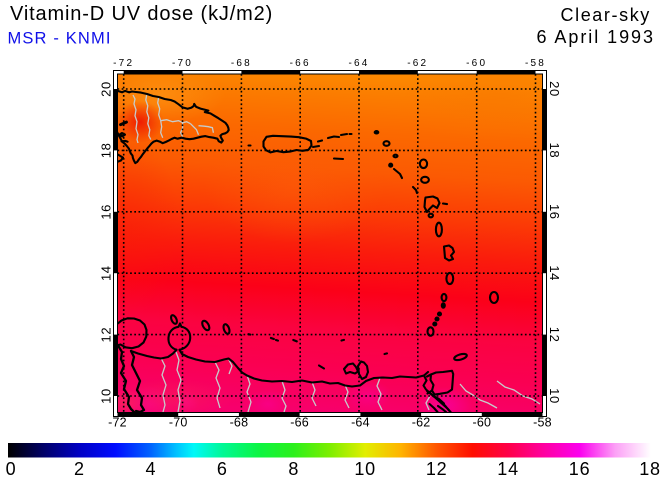 This screenshot has width=665, height=480. What do you see at coordinates (596, 37) in the screenshot?
I see `svg-text: 6 April 1993` at bounding box center [596, 37].